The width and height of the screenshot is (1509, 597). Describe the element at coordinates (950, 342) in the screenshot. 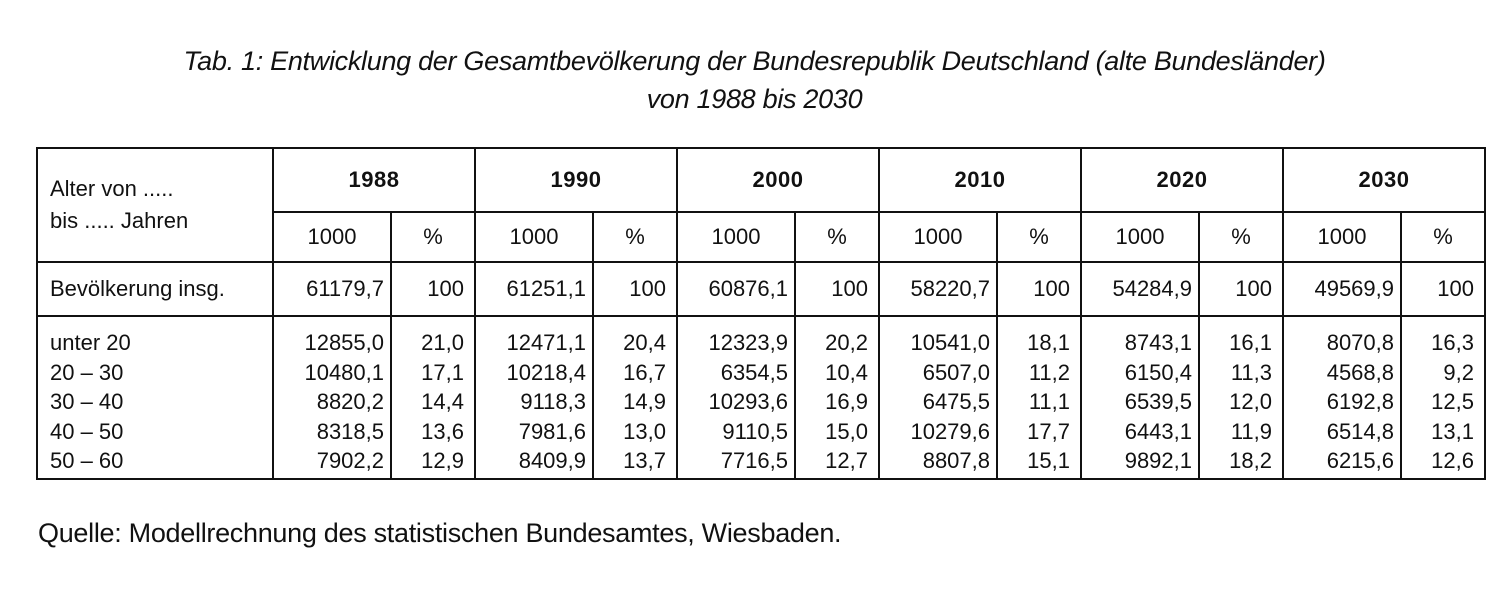

I see `abs-cell: 10541,0` at that location.